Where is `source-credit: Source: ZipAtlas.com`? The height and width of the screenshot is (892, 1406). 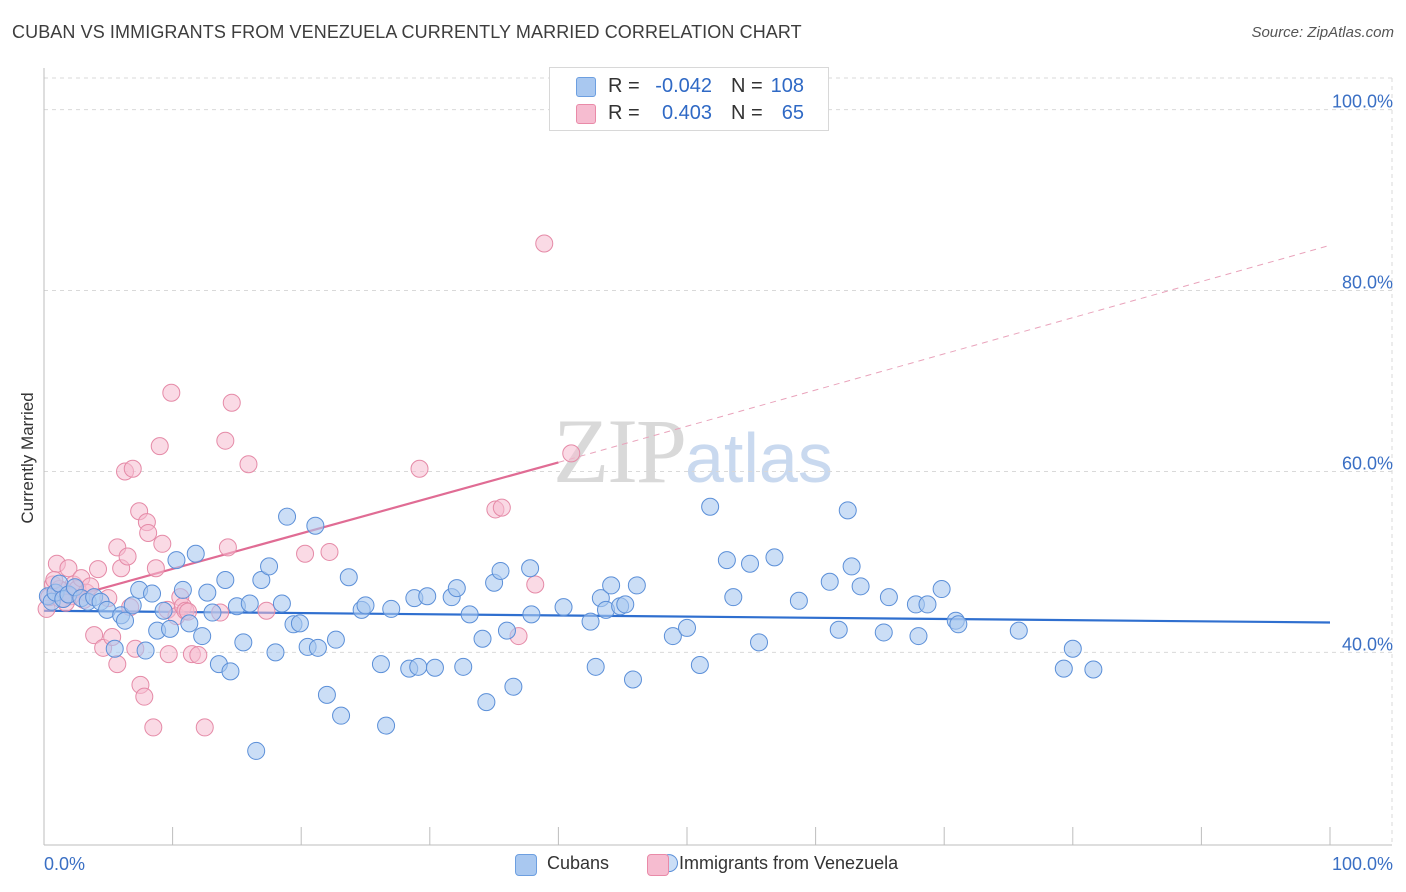
source-credit: Source: ZipAtlas.com is located at coordinates (1322, 32).